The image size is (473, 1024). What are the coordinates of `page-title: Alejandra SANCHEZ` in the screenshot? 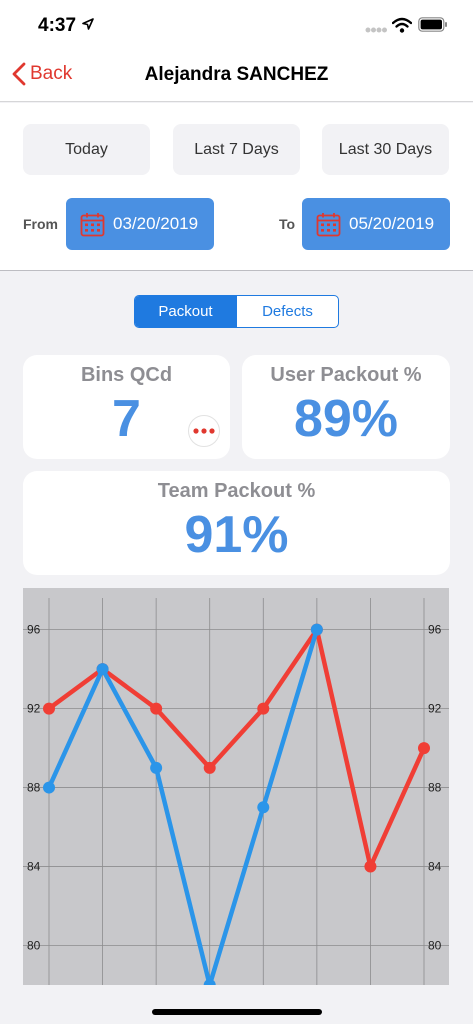 It's located at (236, 74).